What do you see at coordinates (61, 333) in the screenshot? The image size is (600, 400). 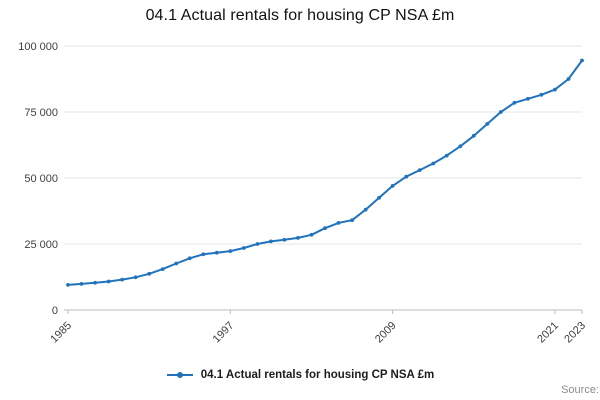 I see `x-tick-label: 1985` at bounding box center [61, 333].